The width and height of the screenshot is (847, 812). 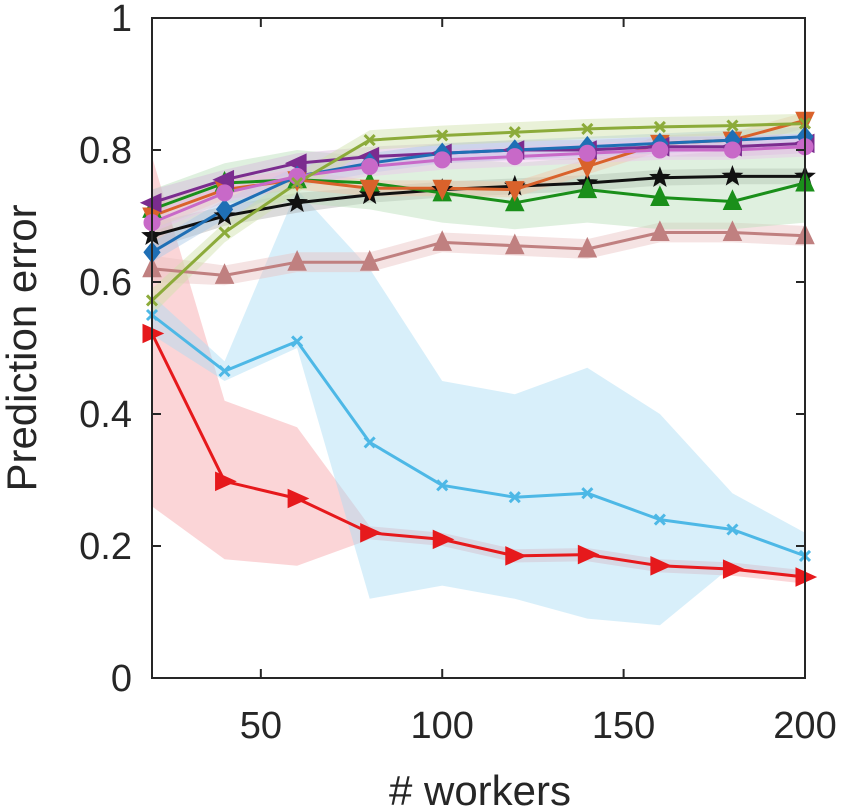 What do you see at coordinates (105, 547) in the screenshot?
I see `y-tick-label: 0.2` at bounding box center [105, 547].